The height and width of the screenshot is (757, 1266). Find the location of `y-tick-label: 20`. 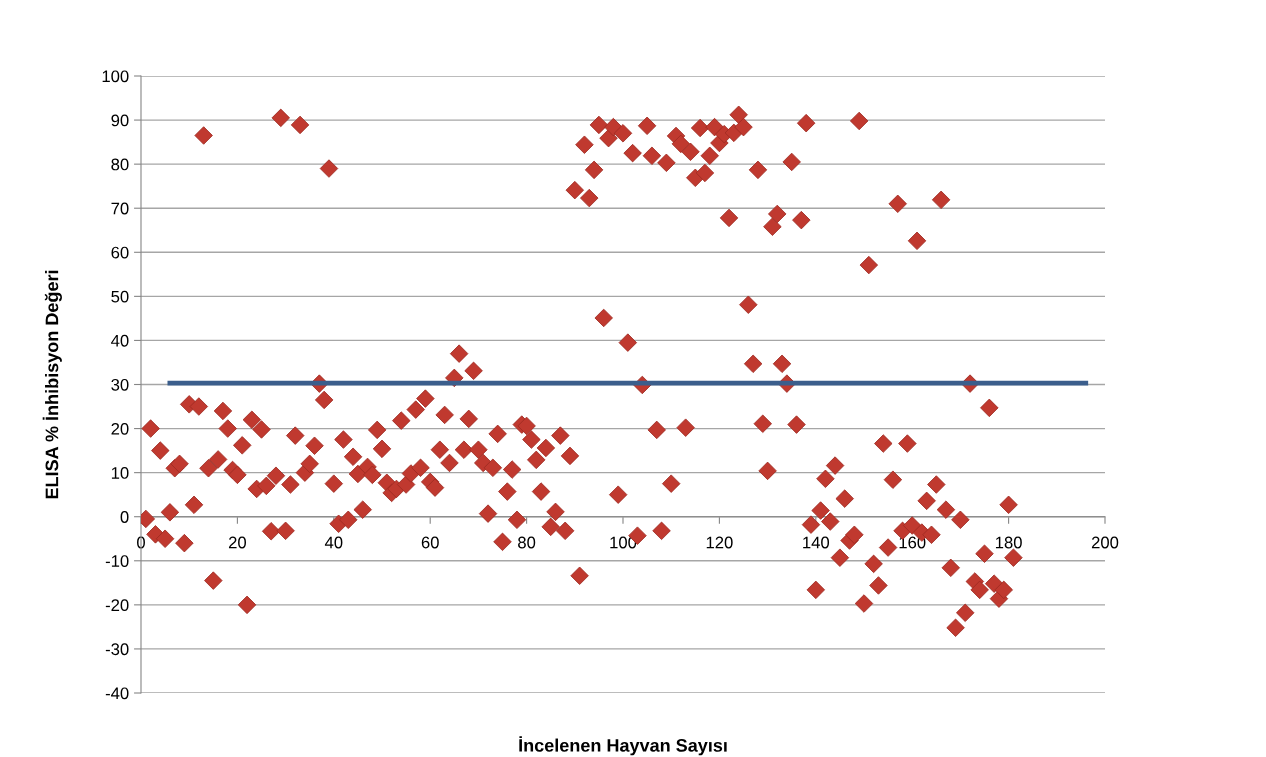

y-tick-label: 20 is located at coordinates (120, 428).